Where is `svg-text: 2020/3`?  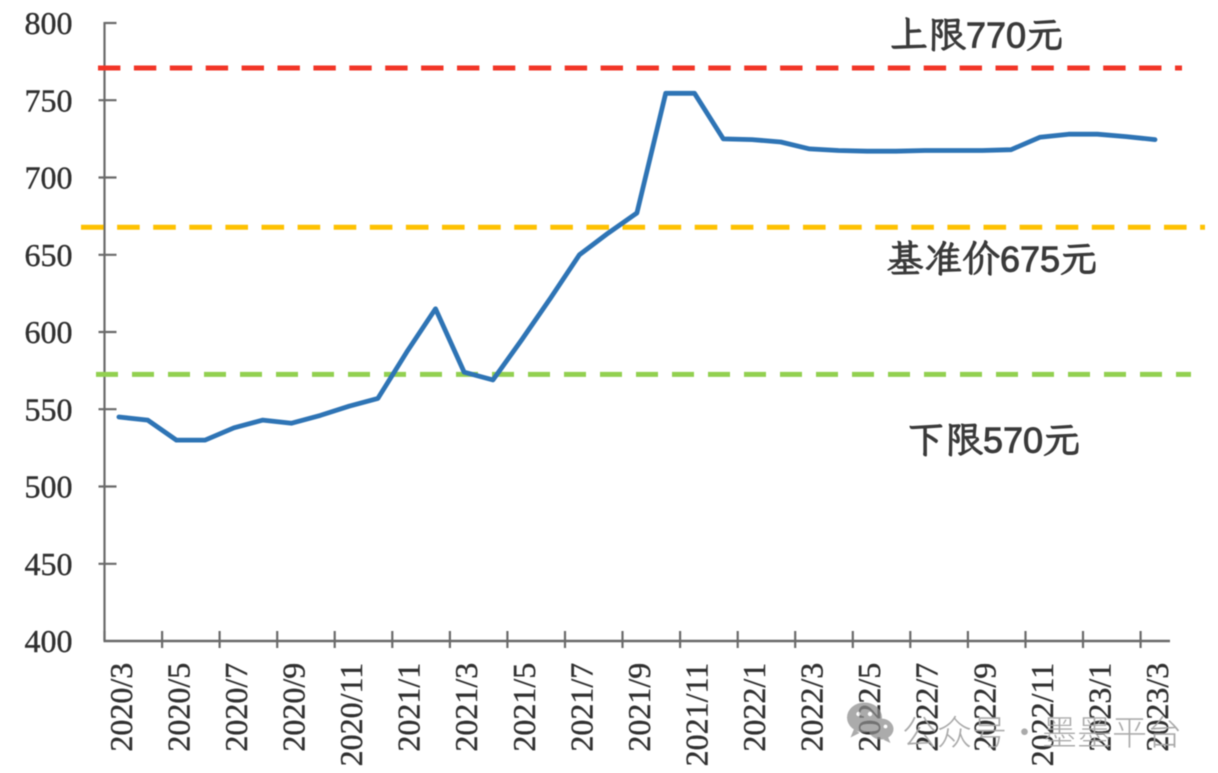 svg-text: 2020/3 is located at coordinates (121, 707).